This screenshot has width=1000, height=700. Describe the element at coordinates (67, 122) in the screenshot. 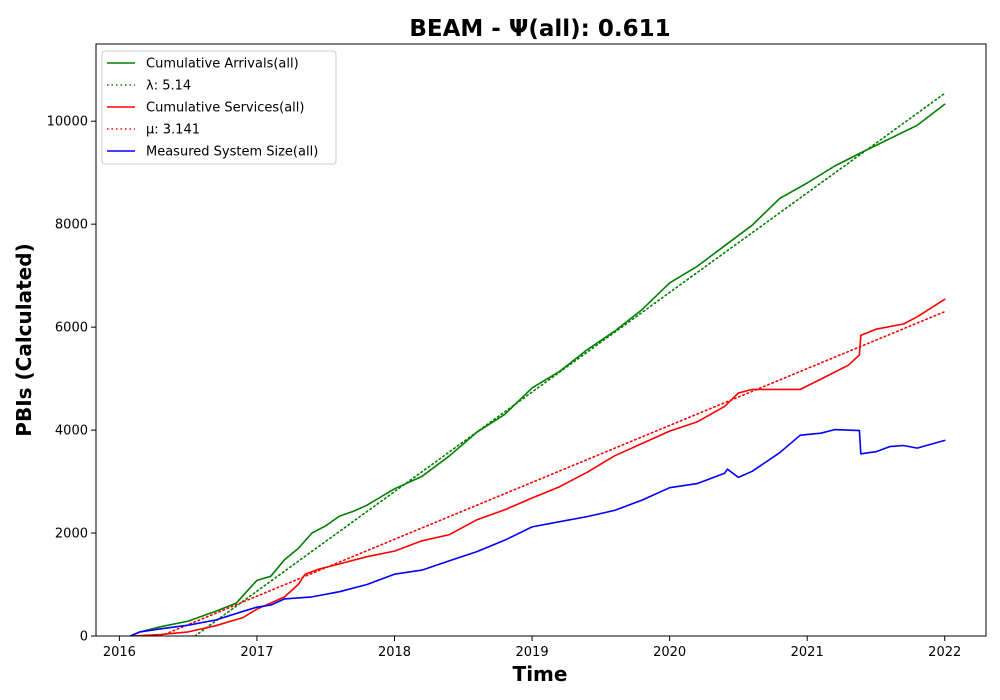

I see `y-tick-label: 10000` at that location.